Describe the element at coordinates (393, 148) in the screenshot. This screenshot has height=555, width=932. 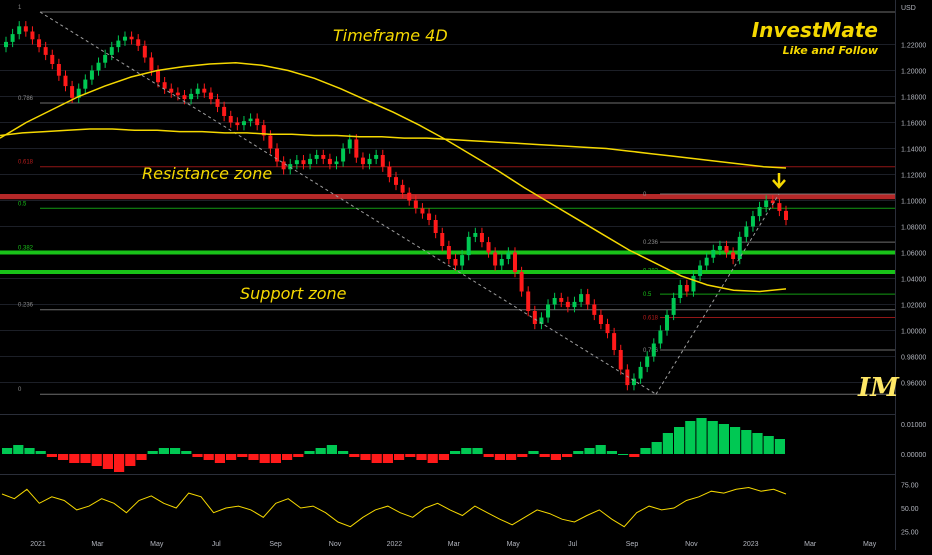
I see `moving-average-slow` at that location.